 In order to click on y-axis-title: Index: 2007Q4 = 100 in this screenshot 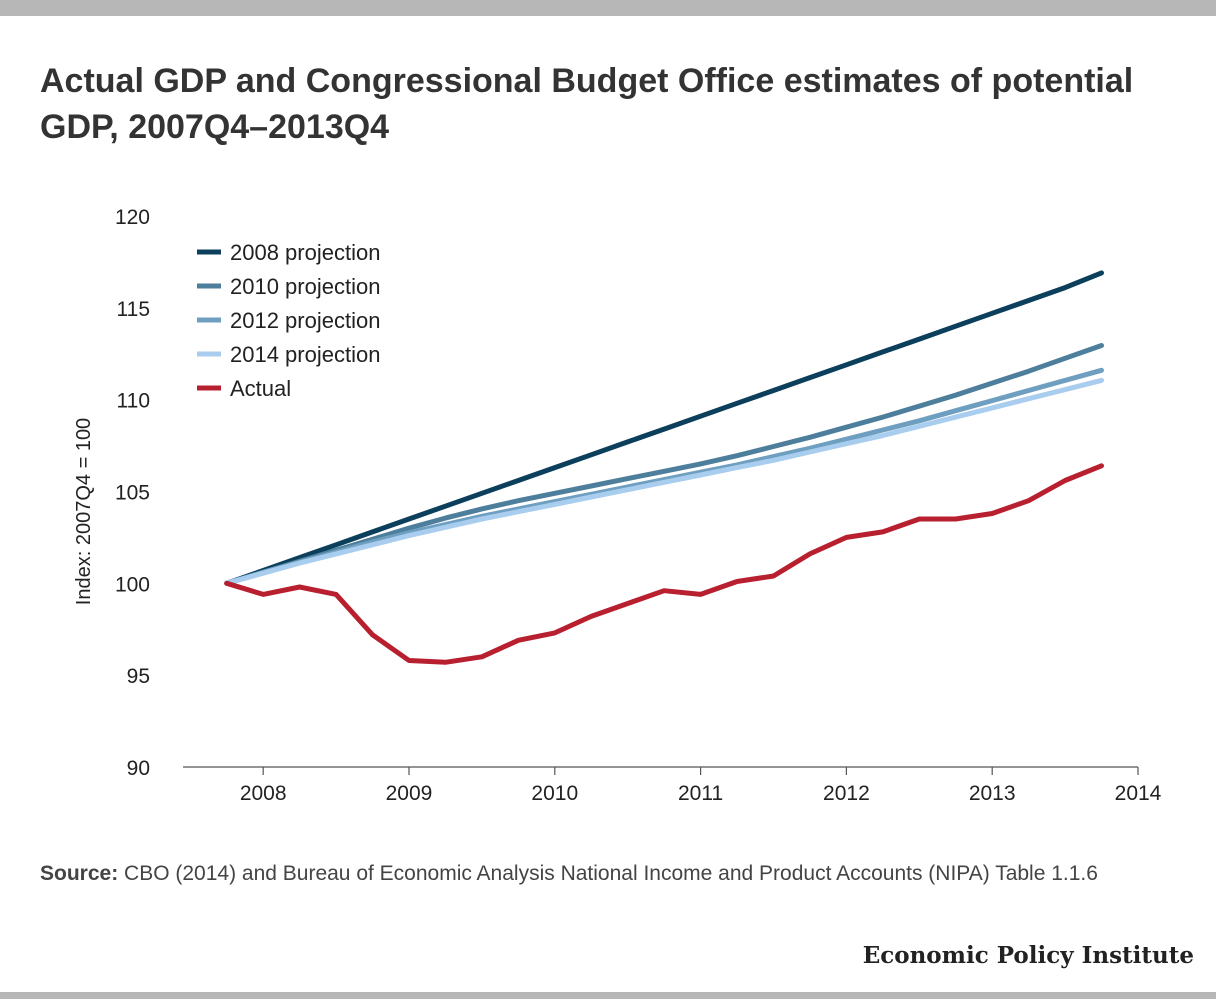, I will do `click(84, 511)`.